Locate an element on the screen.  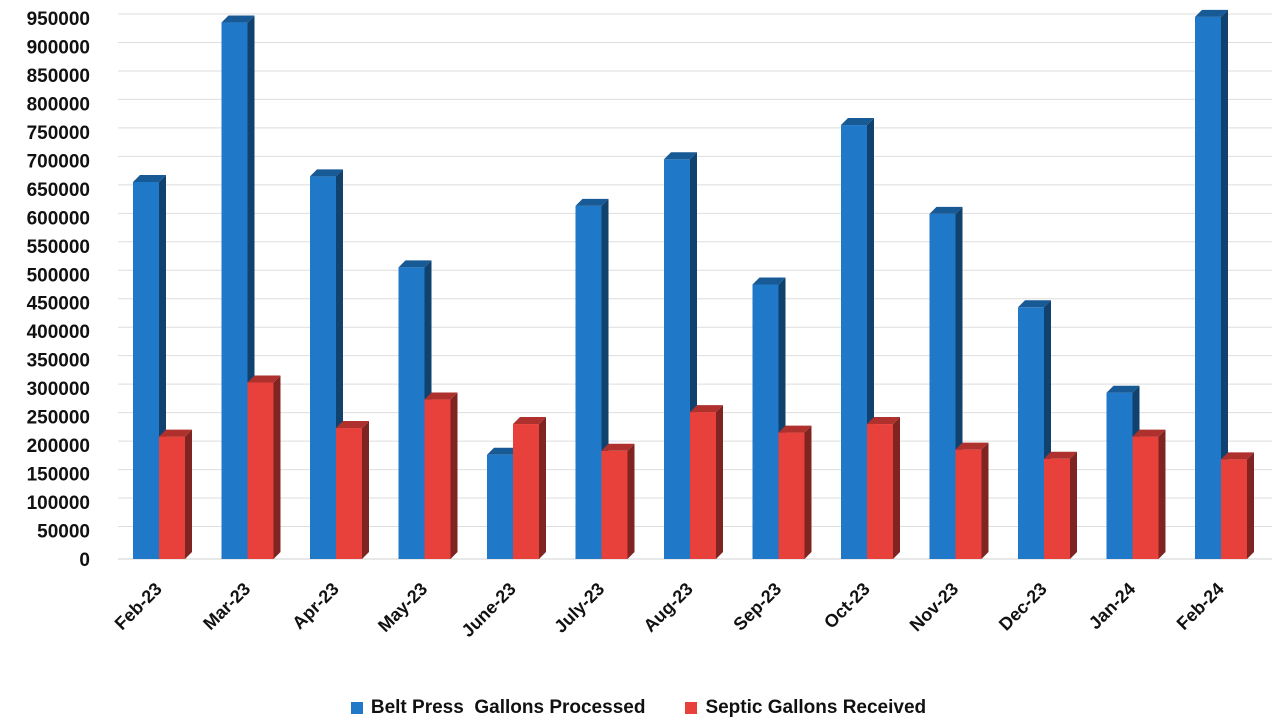
y-tick-label: 800000 is located at coordinates (58, 104).